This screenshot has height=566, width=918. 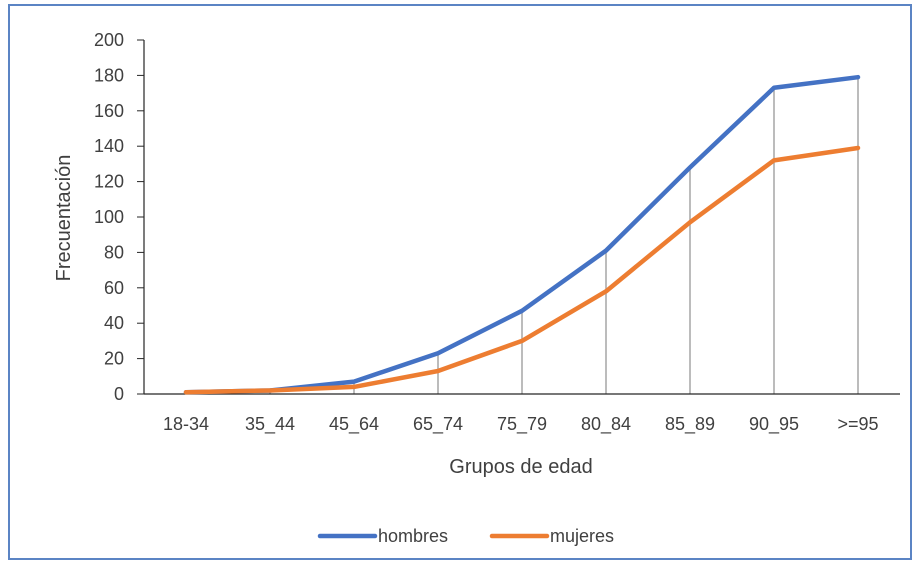 What do you see at coordinates (109, 217) in the screenshot?
I see `y-tick-label: 100` at bounding box center [109, 217].